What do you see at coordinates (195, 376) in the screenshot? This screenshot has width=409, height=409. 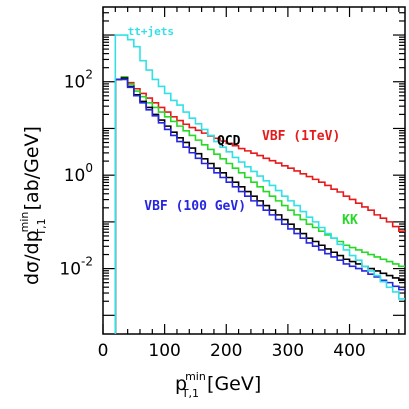 I see `x-axis-title-sup: min` at bounding box center [195, 376].